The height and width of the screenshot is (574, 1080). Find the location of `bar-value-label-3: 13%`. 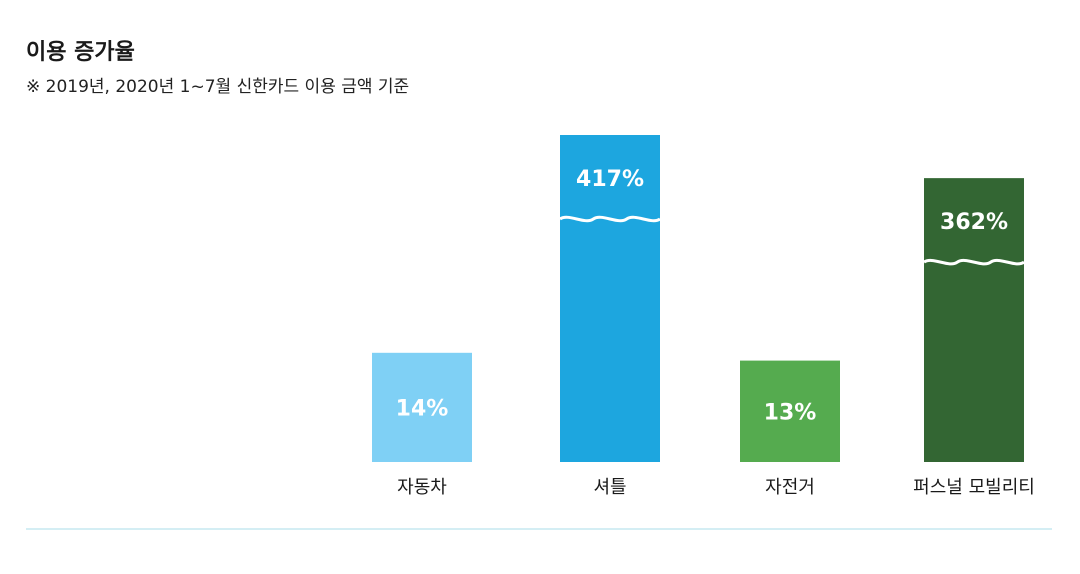

bar-value-label-3: 13% is located at coordinates (790, 412).